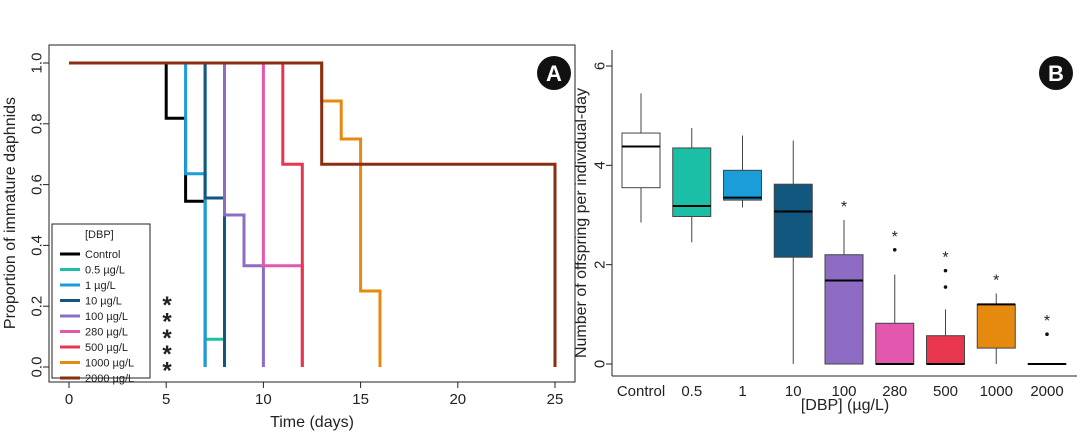 The image size is (1082, 442). I want to click on legend-label: Control, so click(102, 255).